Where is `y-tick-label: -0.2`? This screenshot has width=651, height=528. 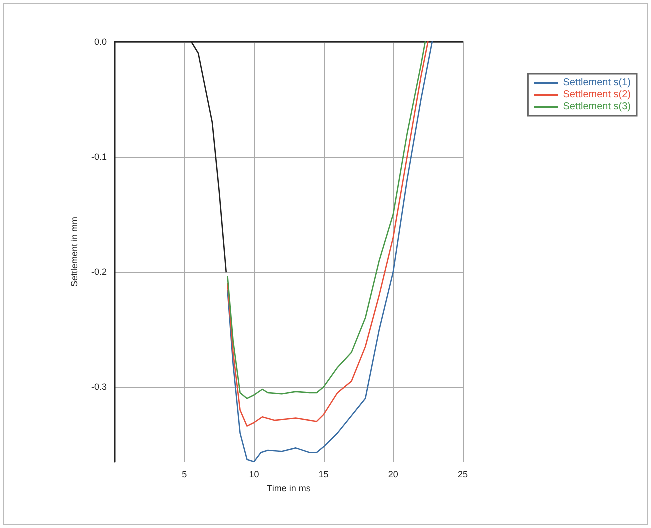
y-tick-label: -0.2 is located at coordinates (99, 272).